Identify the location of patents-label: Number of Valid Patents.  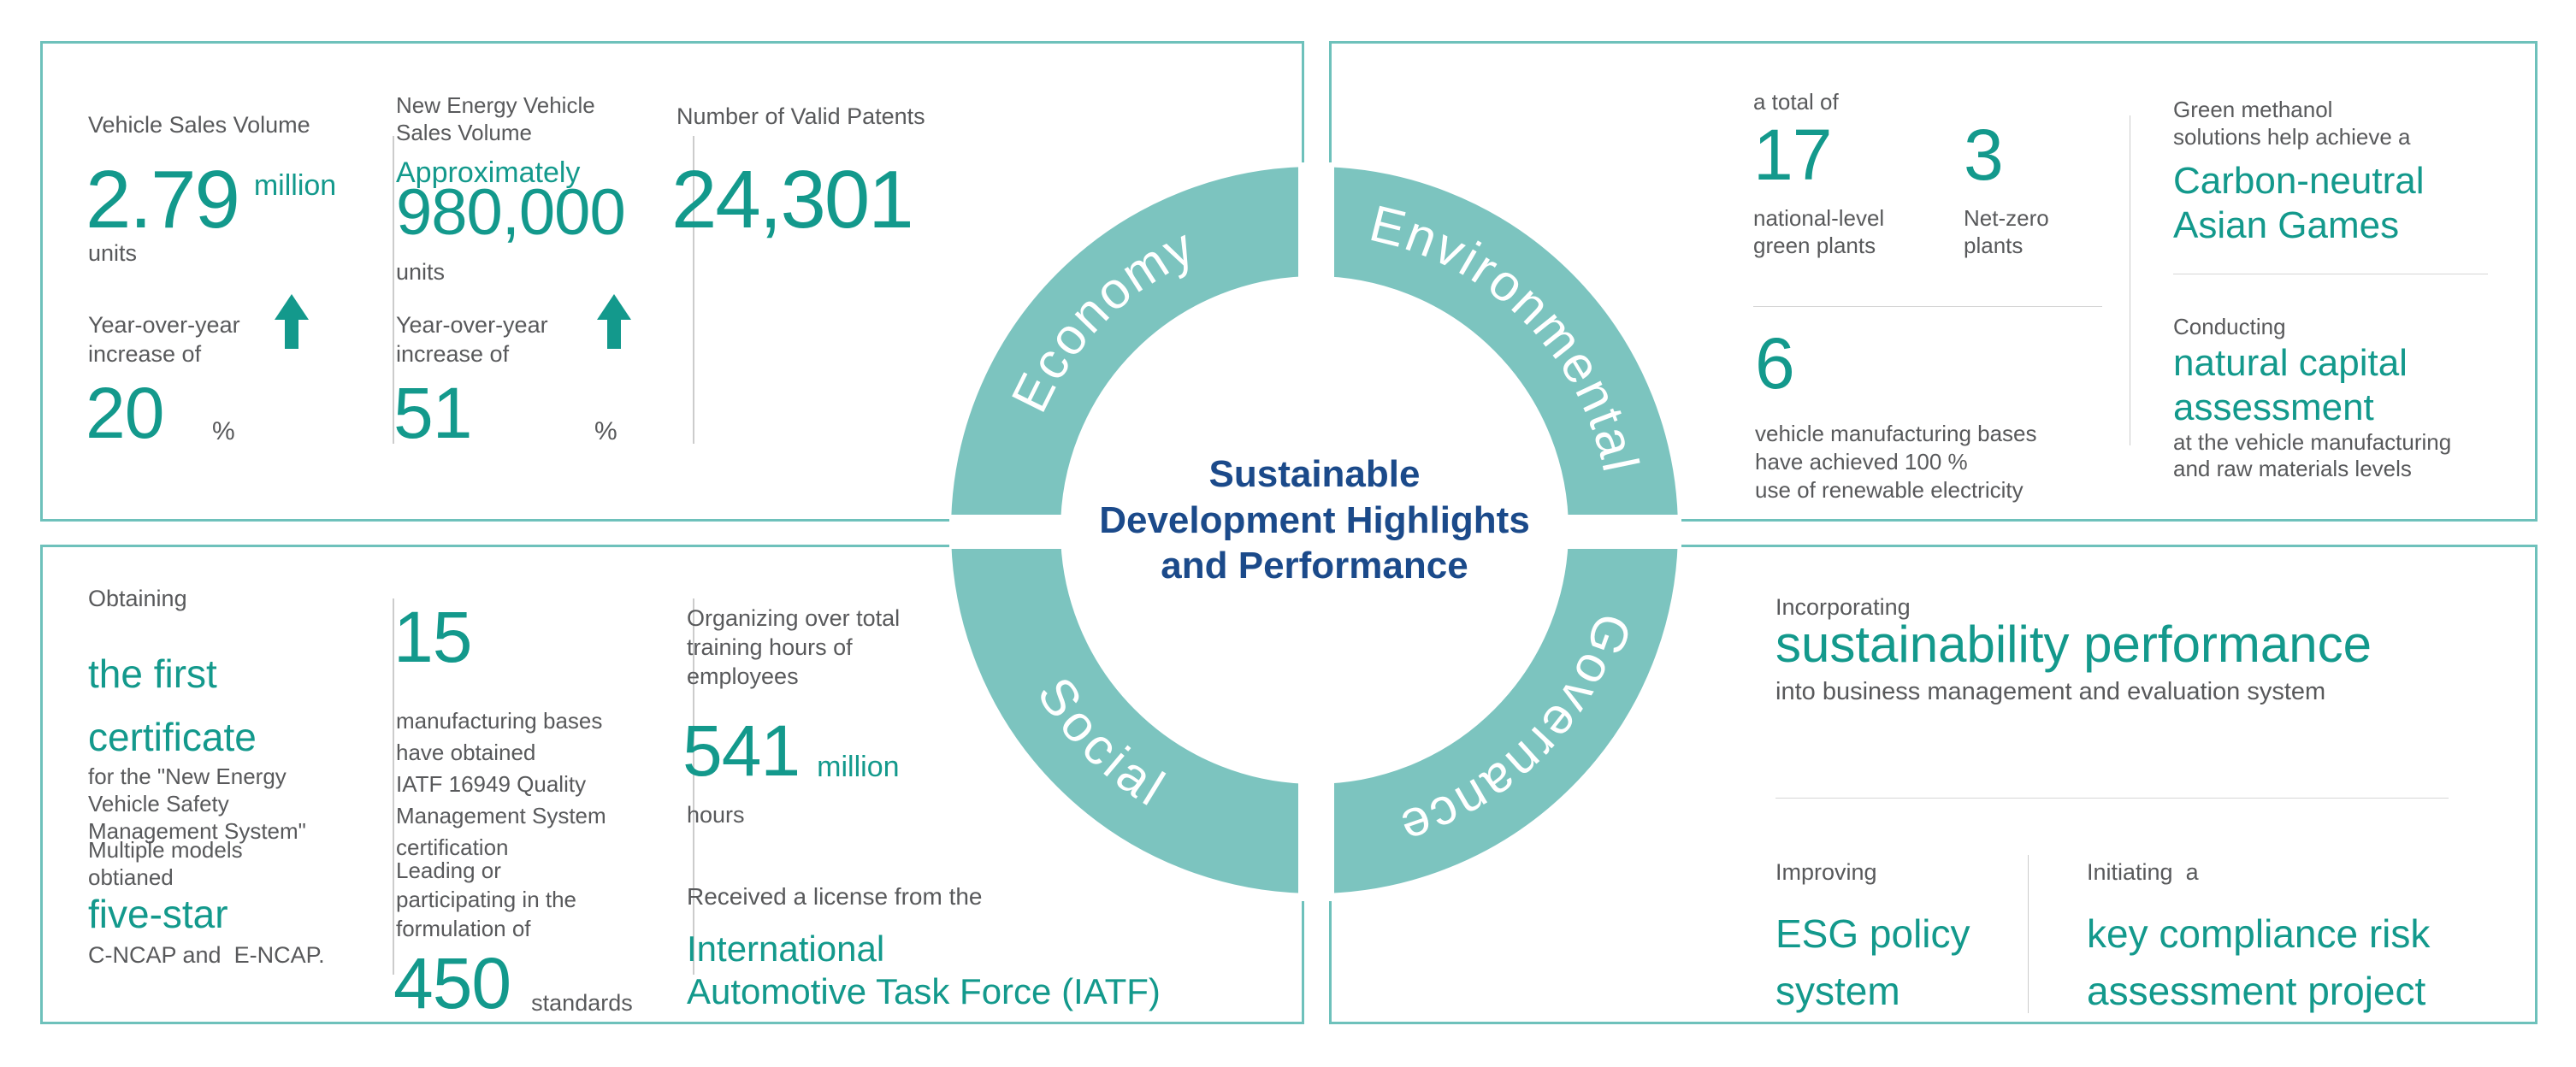
(800, 116).